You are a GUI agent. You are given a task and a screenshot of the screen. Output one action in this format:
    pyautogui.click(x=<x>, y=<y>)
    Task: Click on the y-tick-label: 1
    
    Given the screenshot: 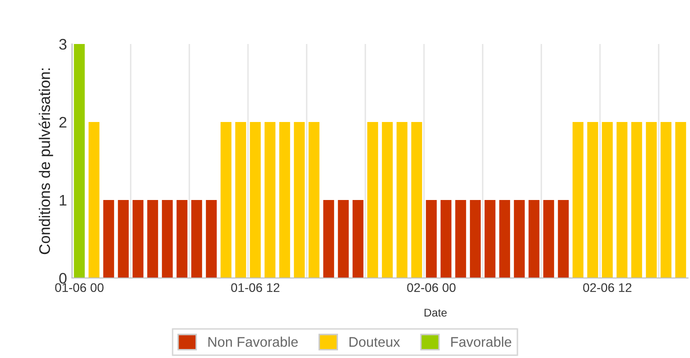 What is the action you would take?
    pyautogui.click(x=63, y=200)
    